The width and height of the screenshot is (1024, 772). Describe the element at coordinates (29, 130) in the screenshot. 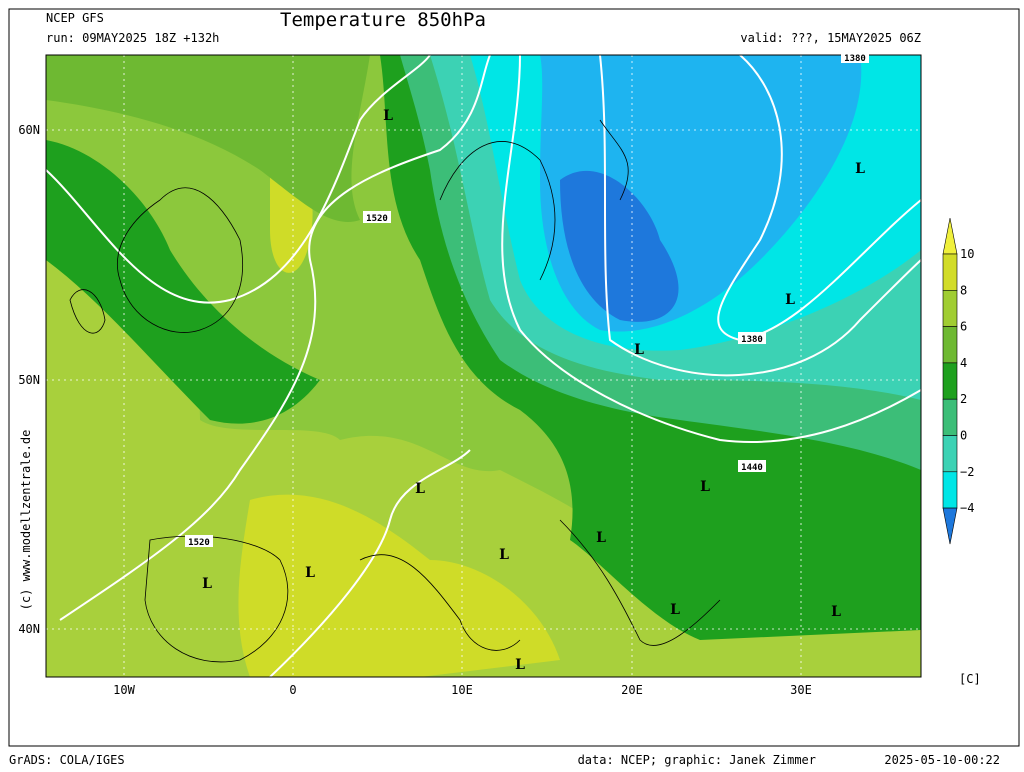

I see `lat-label: 60N` at that location.